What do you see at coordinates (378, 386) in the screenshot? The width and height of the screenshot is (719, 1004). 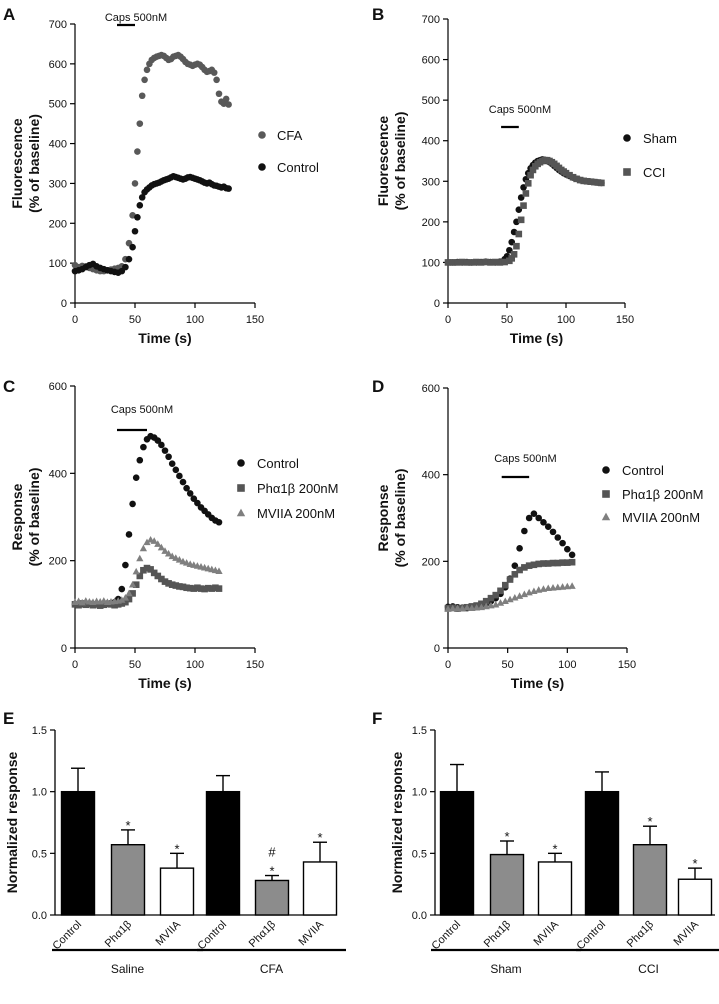 I see `panel-letter: D` at bounding box center [378, 386].